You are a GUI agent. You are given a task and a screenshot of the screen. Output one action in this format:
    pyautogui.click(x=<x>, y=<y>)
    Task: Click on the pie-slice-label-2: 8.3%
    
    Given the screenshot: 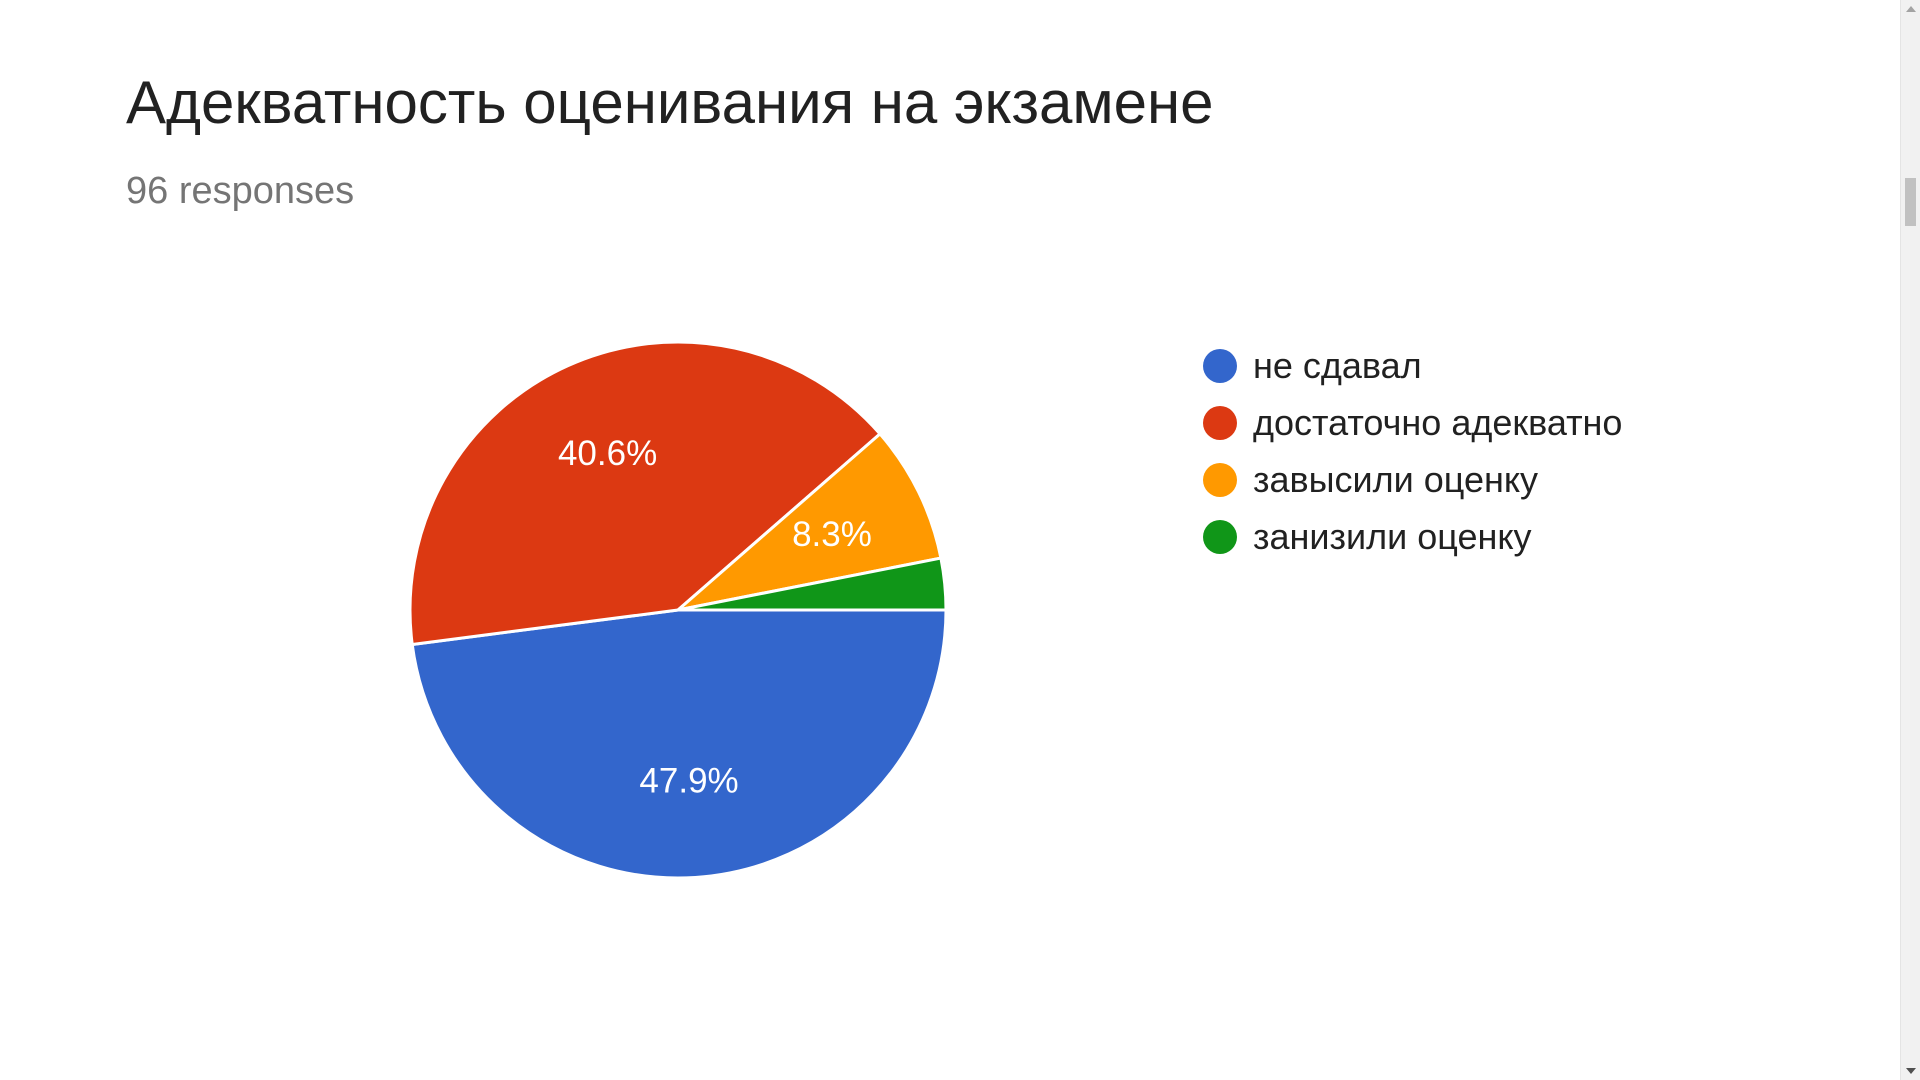 What is the action you would take?
    pyautogui.click(x=832, y=534)
    